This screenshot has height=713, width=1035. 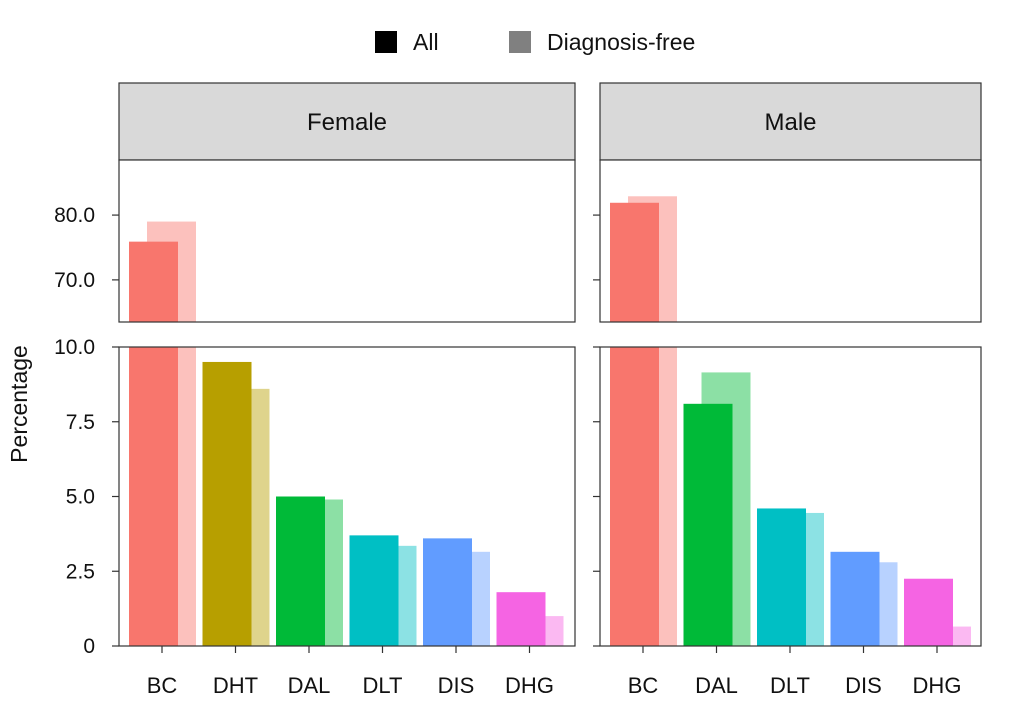 I want to click on strip-label: Female, so click(x=347, y=122).